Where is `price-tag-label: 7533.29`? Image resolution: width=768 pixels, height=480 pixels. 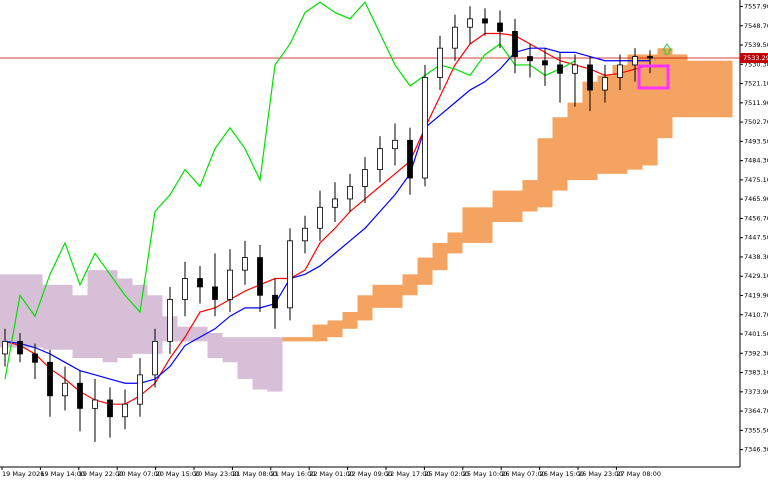
price-tag-label: 7533.29 is located at coordinates (755, 58).